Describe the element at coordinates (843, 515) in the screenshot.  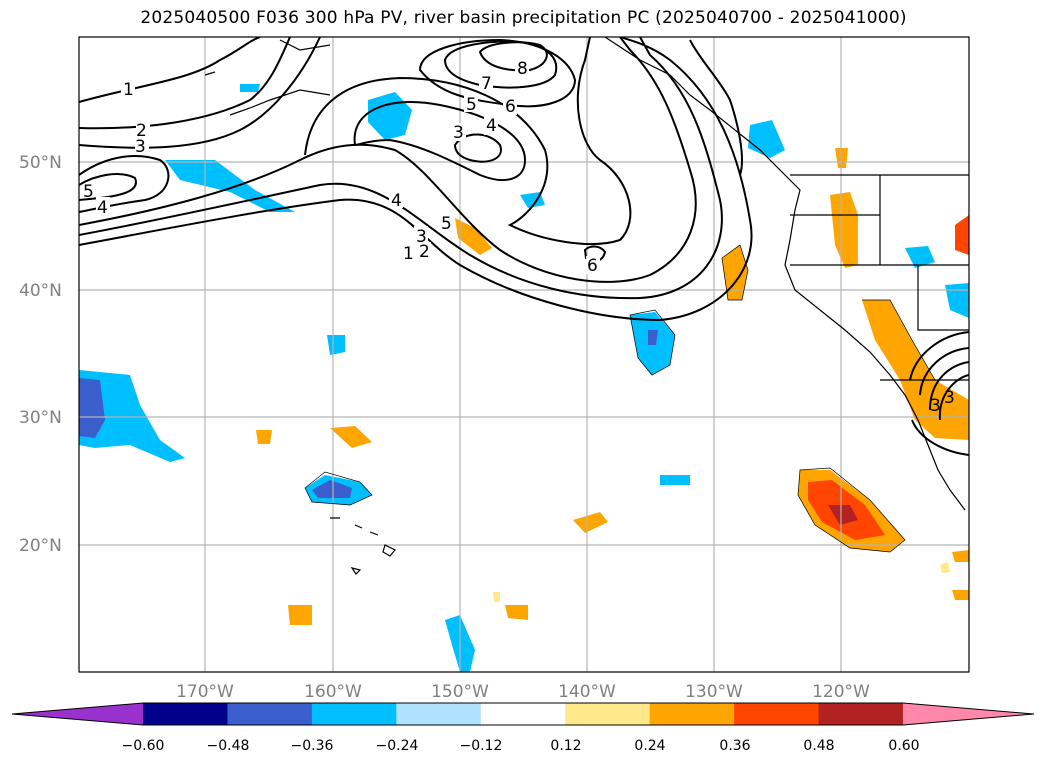
I see `precip-positive-peak` at that location.